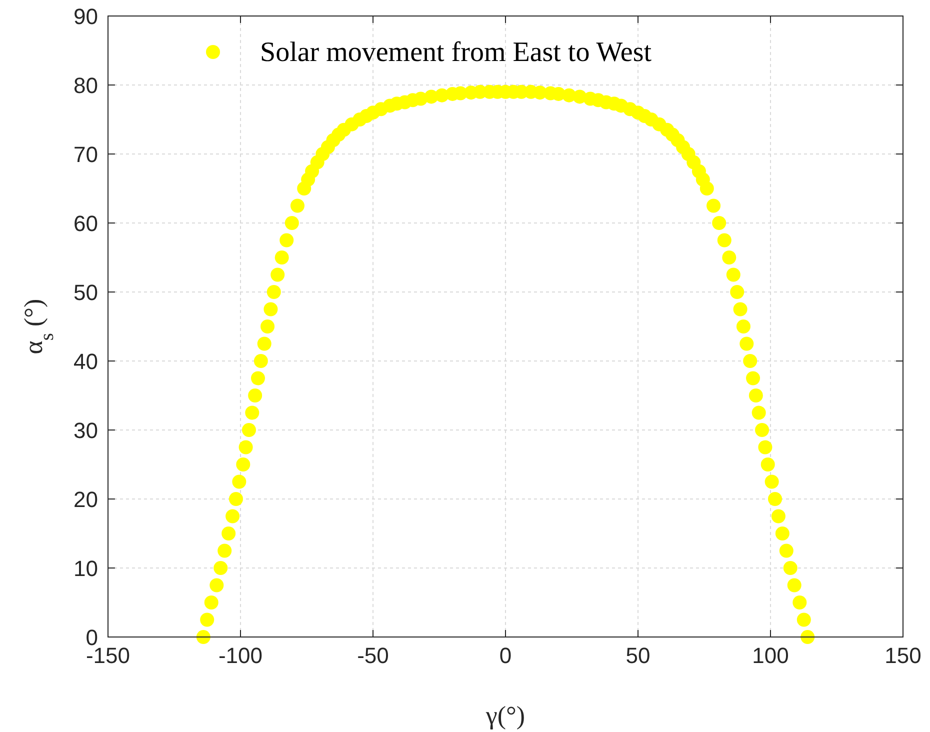 The image size is (930, 732). I want to click on x-tick-label: -100, so click(240, 655).